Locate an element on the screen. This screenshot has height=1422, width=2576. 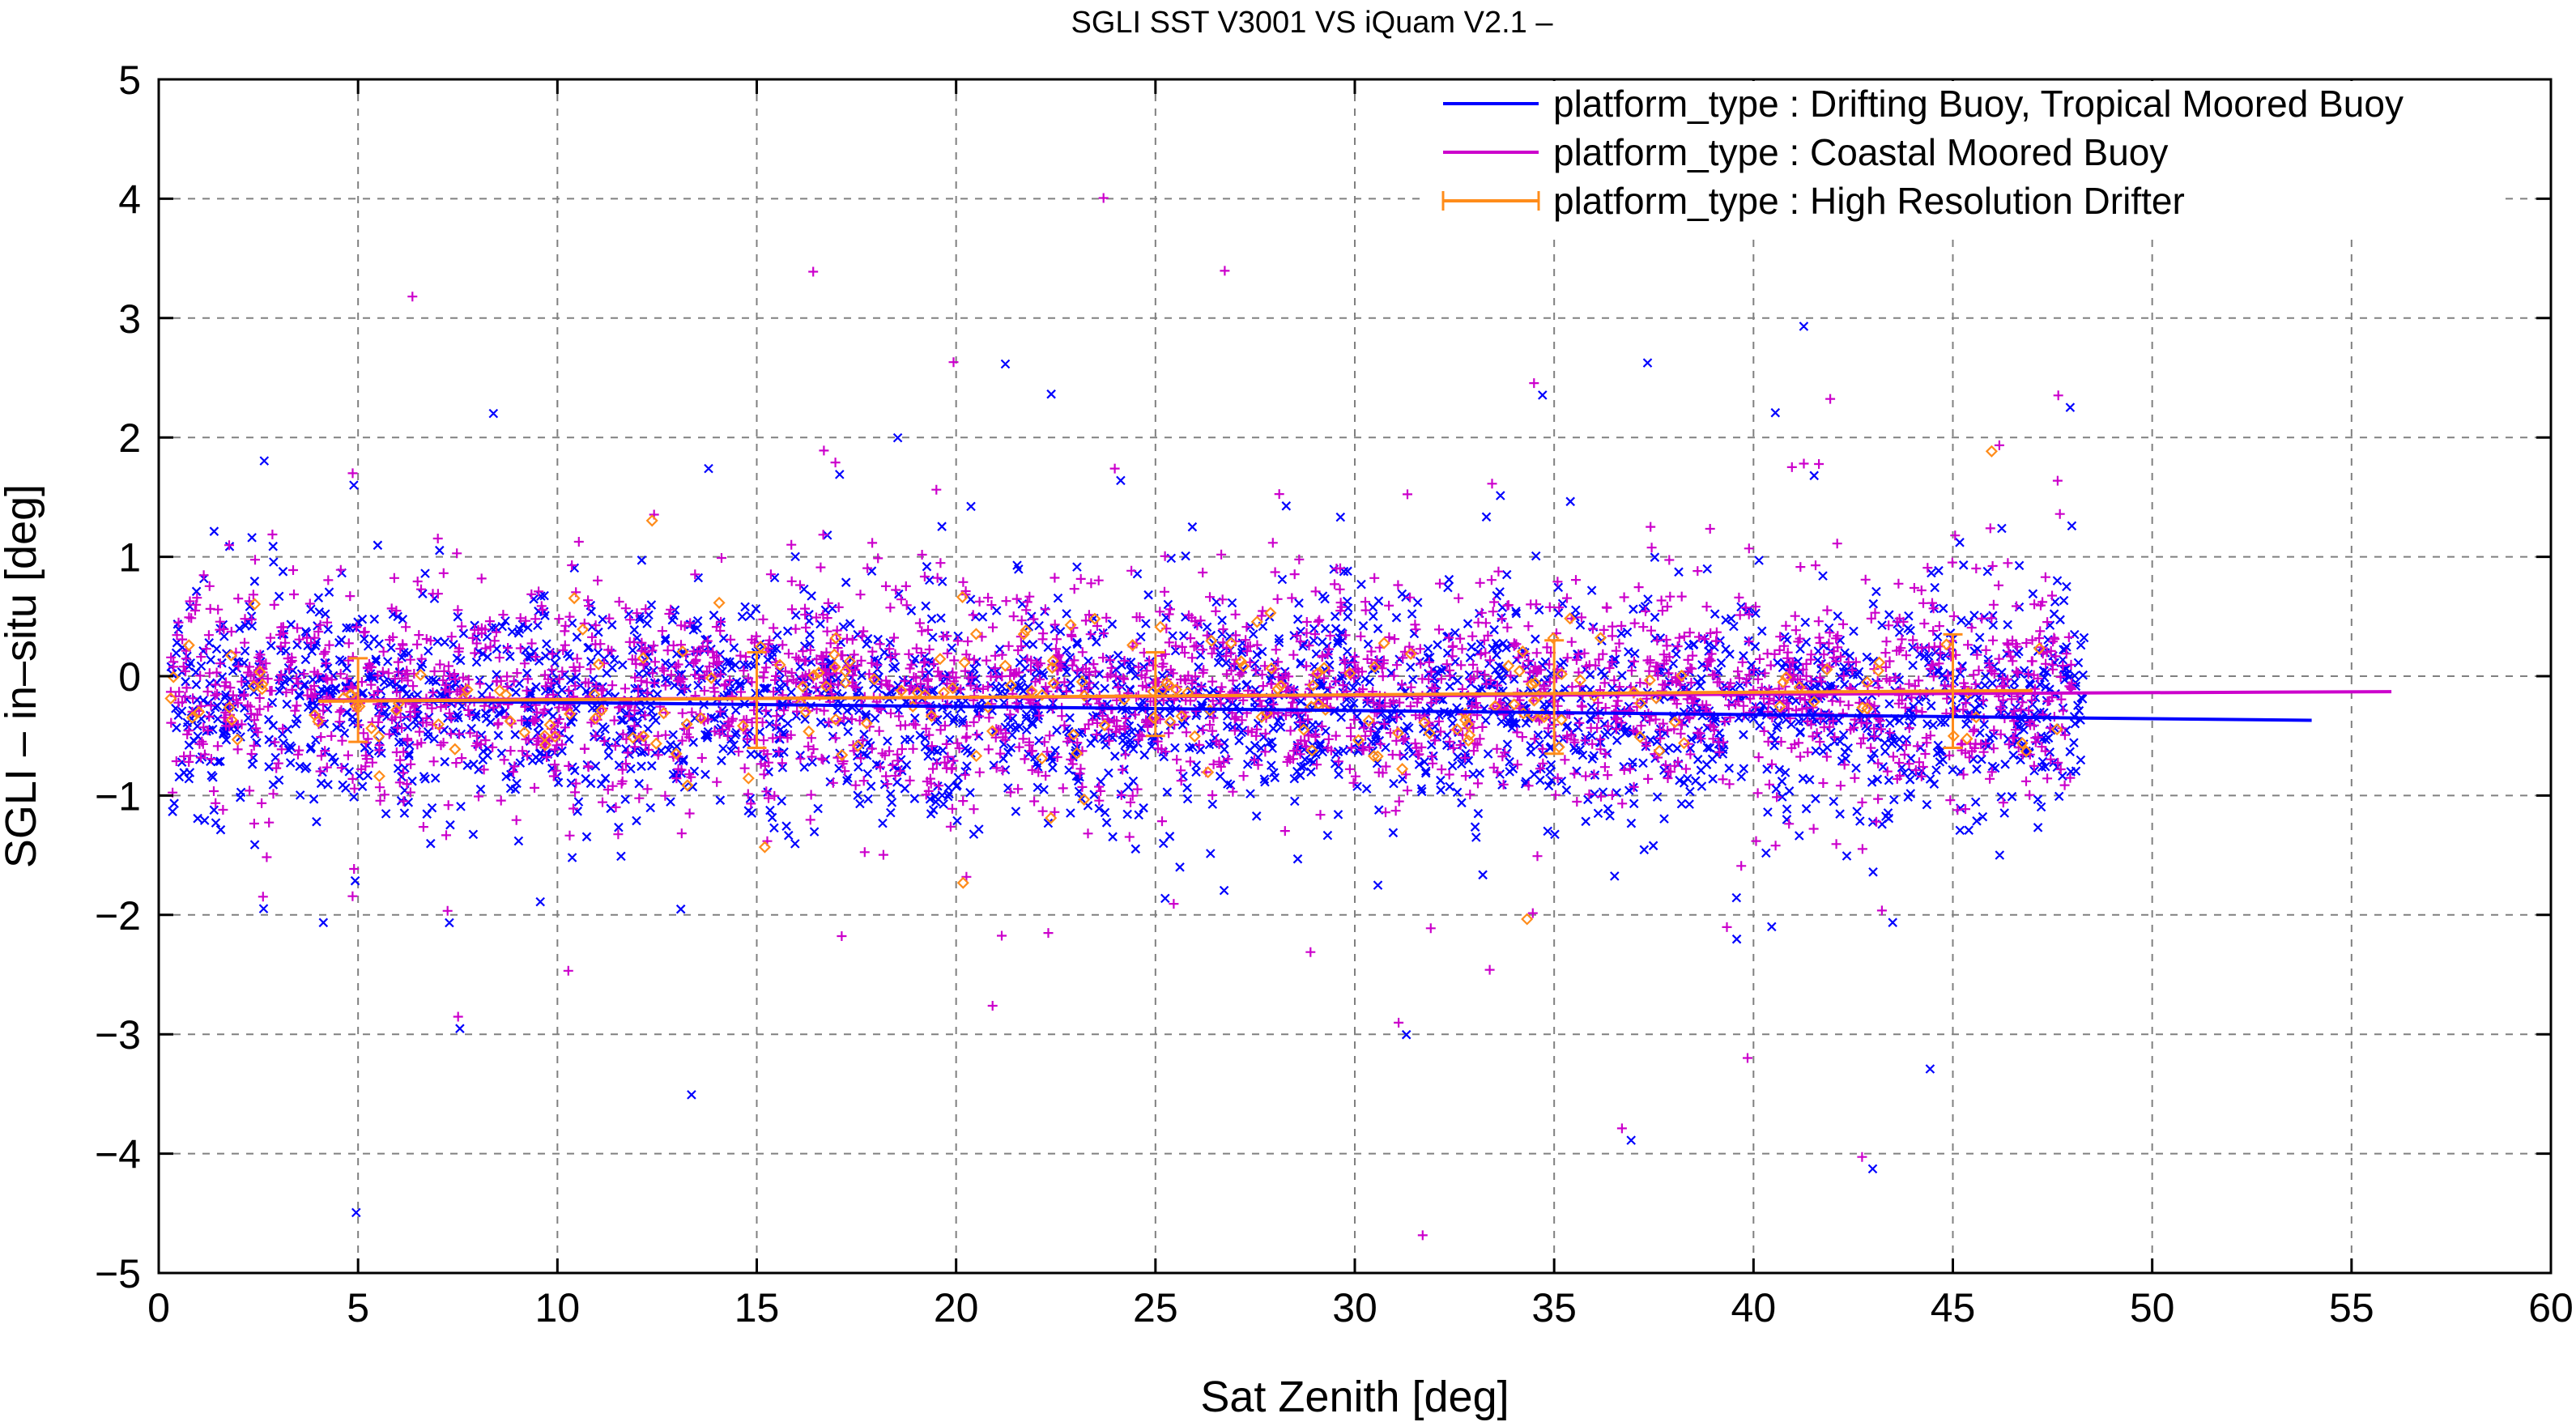
y-tick-label: 0 is located at coordinates (129, 677).